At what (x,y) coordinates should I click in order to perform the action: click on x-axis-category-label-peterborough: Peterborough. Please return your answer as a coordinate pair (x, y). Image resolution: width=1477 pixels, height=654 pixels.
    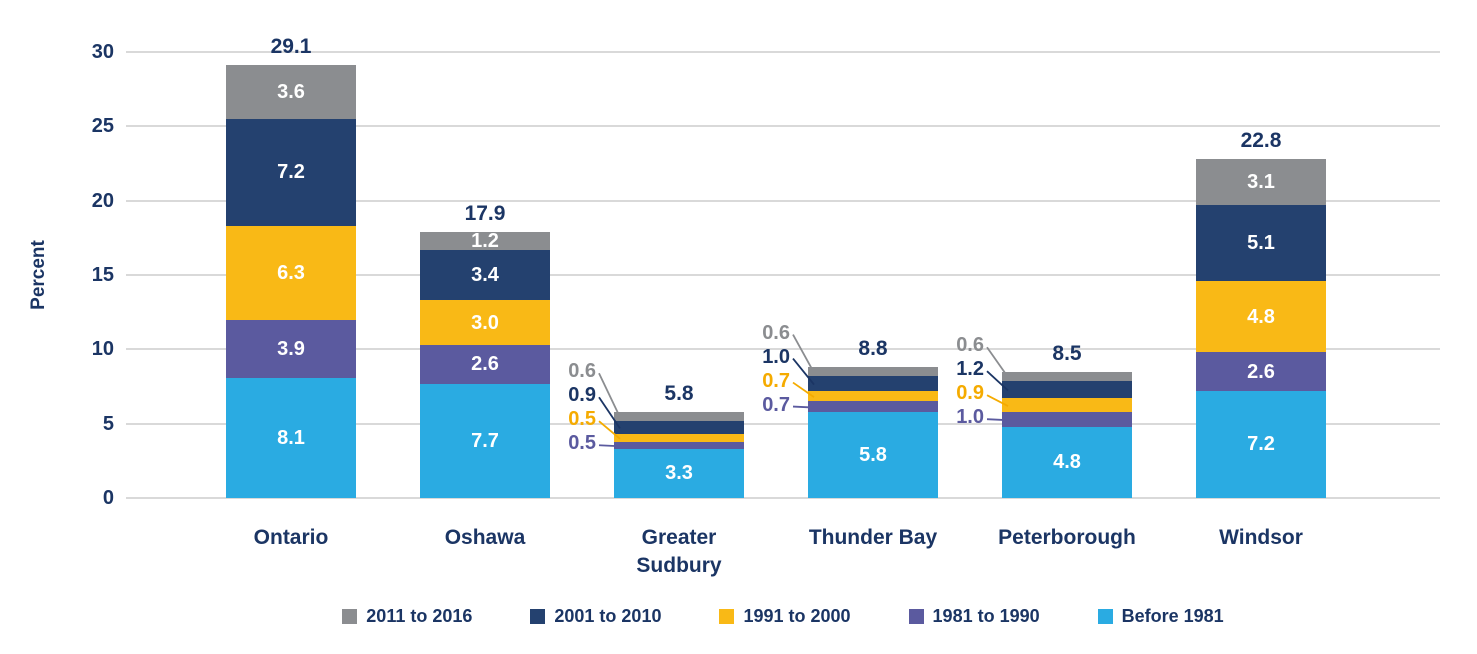
    Looking at the image, I should click on (1067, 538).